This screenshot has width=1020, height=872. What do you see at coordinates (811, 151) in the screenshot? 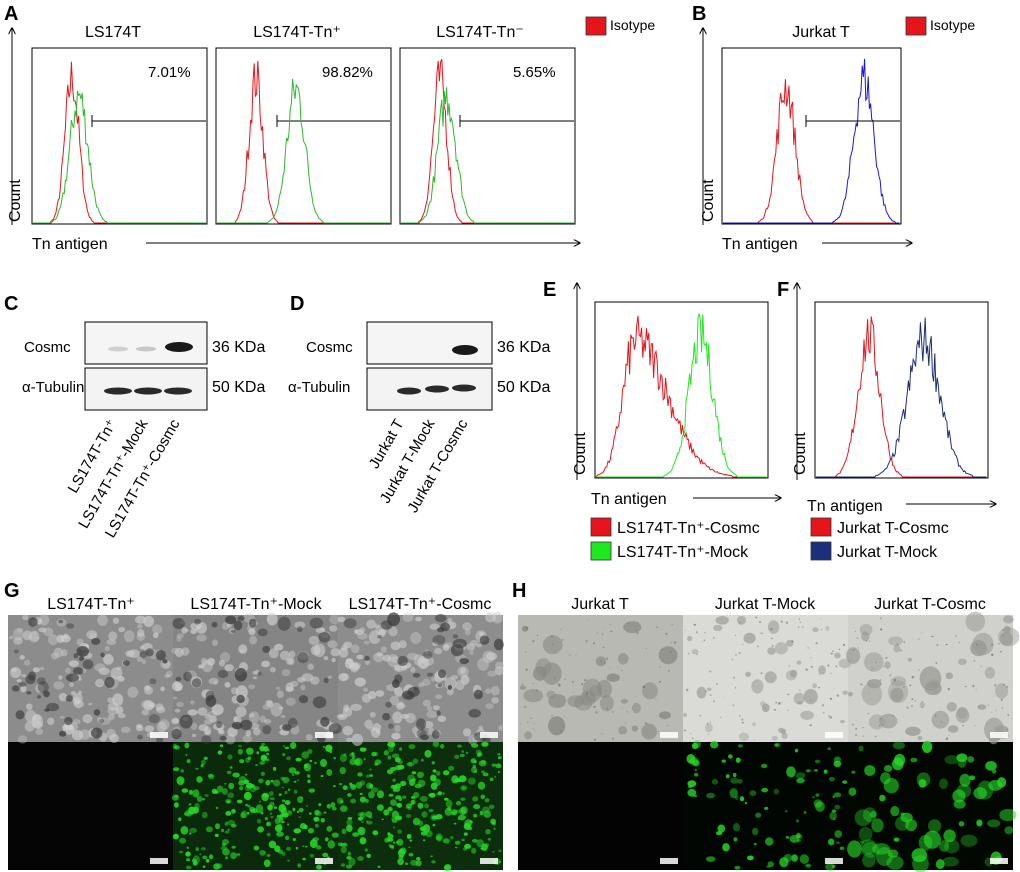
I see `b-isotype-curve` at bounding box center [811, 151].